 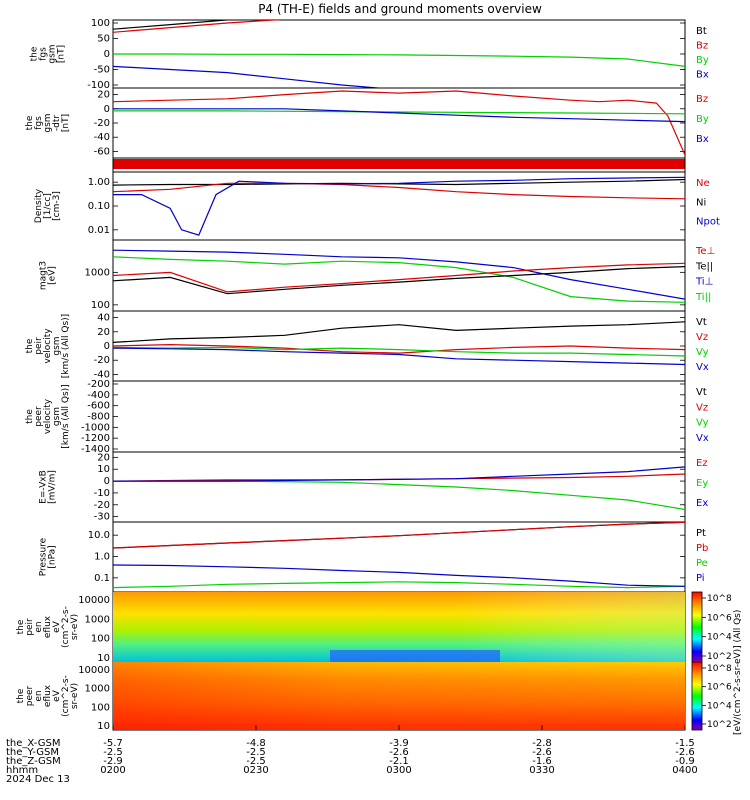 I want to click on x-value: -2.6, so click(x=685, y=752).